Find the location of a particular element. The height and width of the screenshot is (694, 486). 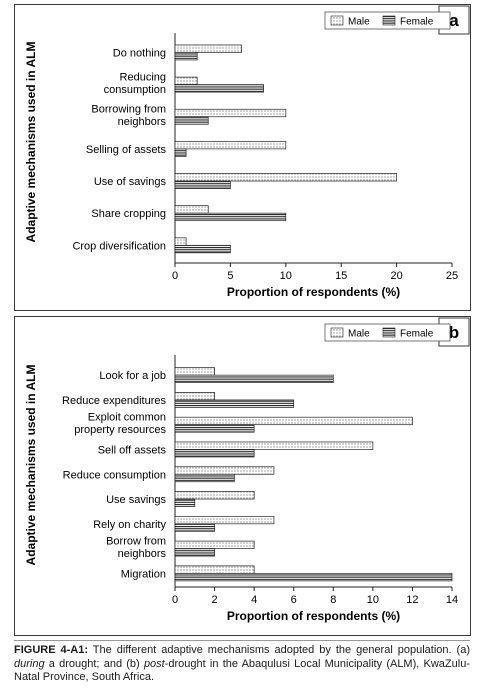

caption-em-2: post is located at coordinates (154, 663).